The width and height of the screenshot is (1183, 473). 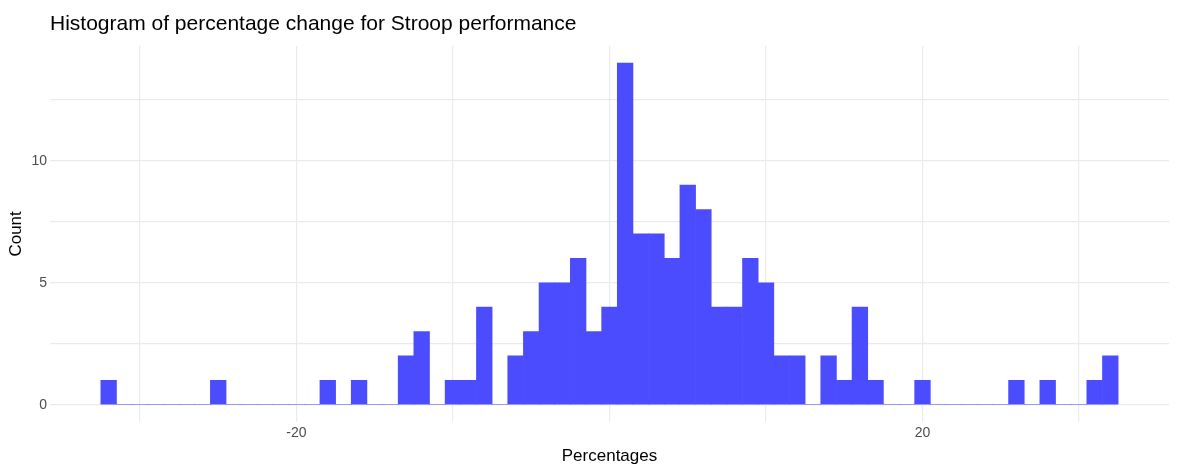 What do you see at coordinates (296, 432) in the screenshot?
I see `x-tick-label: -20` at bounding box center [296, 432].